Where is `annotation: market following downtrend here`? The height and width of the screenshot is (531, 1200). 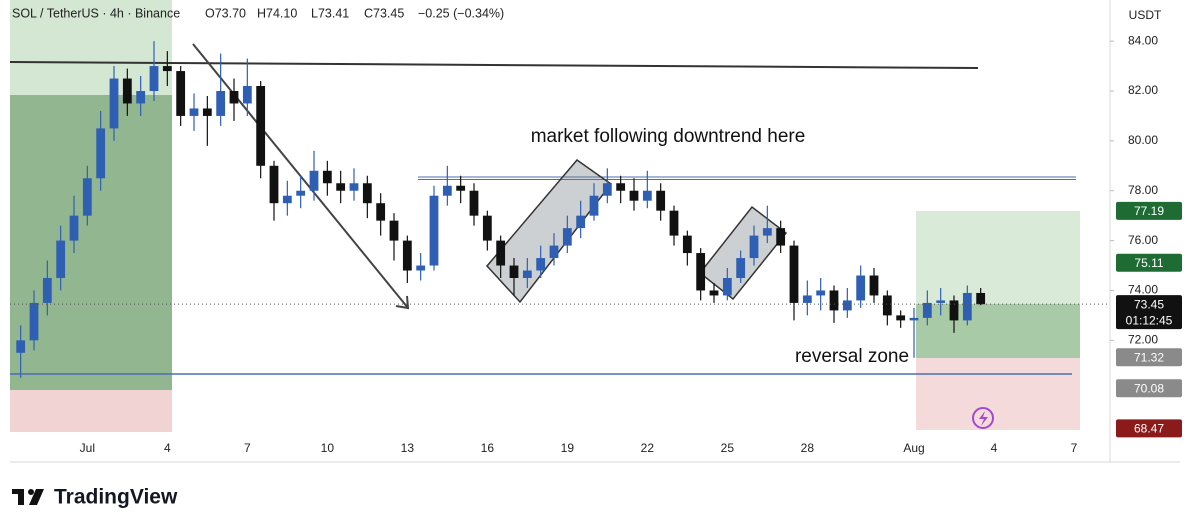
annotation: market following downtrend here is located at coordinates (668, 136).